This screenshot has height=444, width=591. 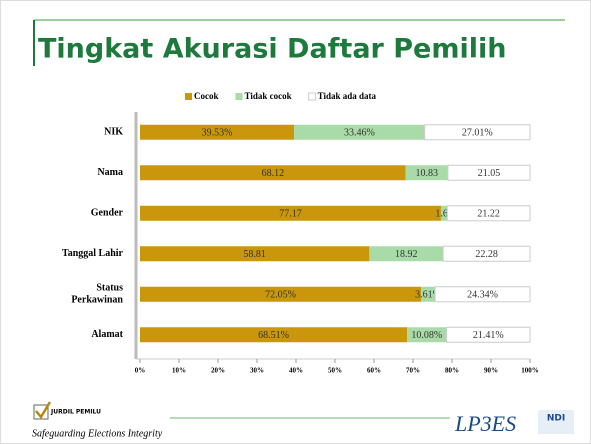 I want to click on tagline: Safeguarding Elections Integrity, so click(x=97, y=433).